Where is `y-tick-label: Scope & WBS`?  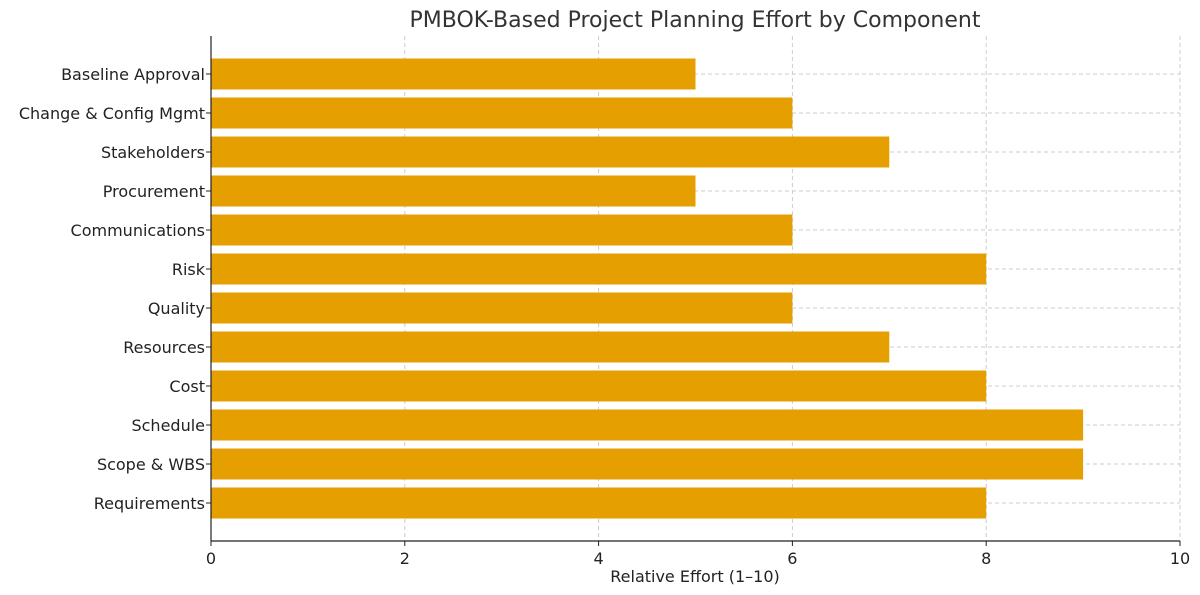 y-tick-label: Scope & WBS is located at coordinates (151, 464).